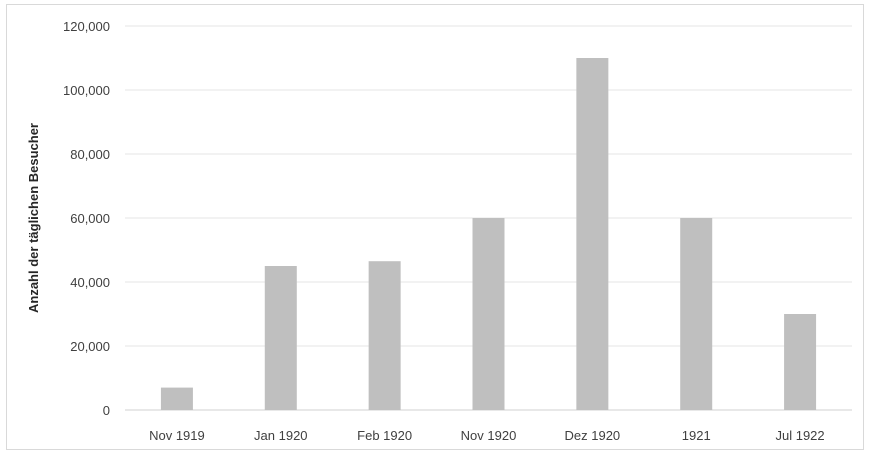 This screenshot has width=870, height=454. What do you see at coordinates (799, 435) in the screenshot?
I see `x-tick-label: Jul 1922` at bounding box center [799, 435].